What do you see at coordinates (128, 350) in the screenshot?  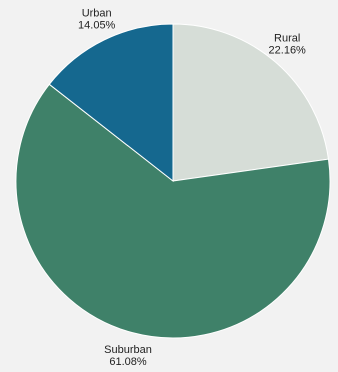 I see `pie-label-name: Suburban` at bounding box center [128, 350].